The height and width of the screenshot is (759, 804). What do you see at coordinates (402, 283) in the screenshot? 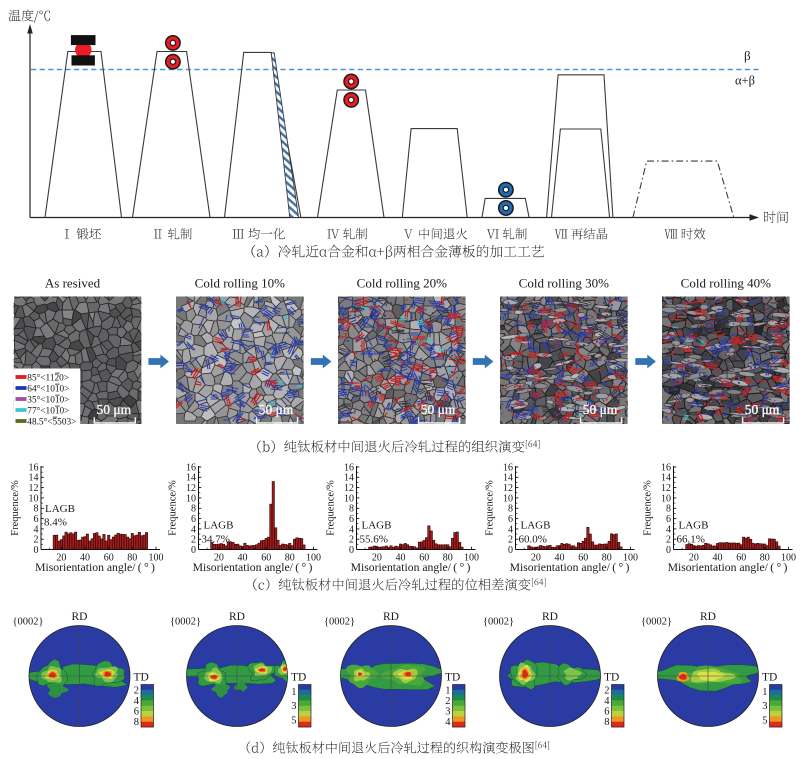
I see `svg-text: Cold rolling 20%` at bounding box center [402, 283].